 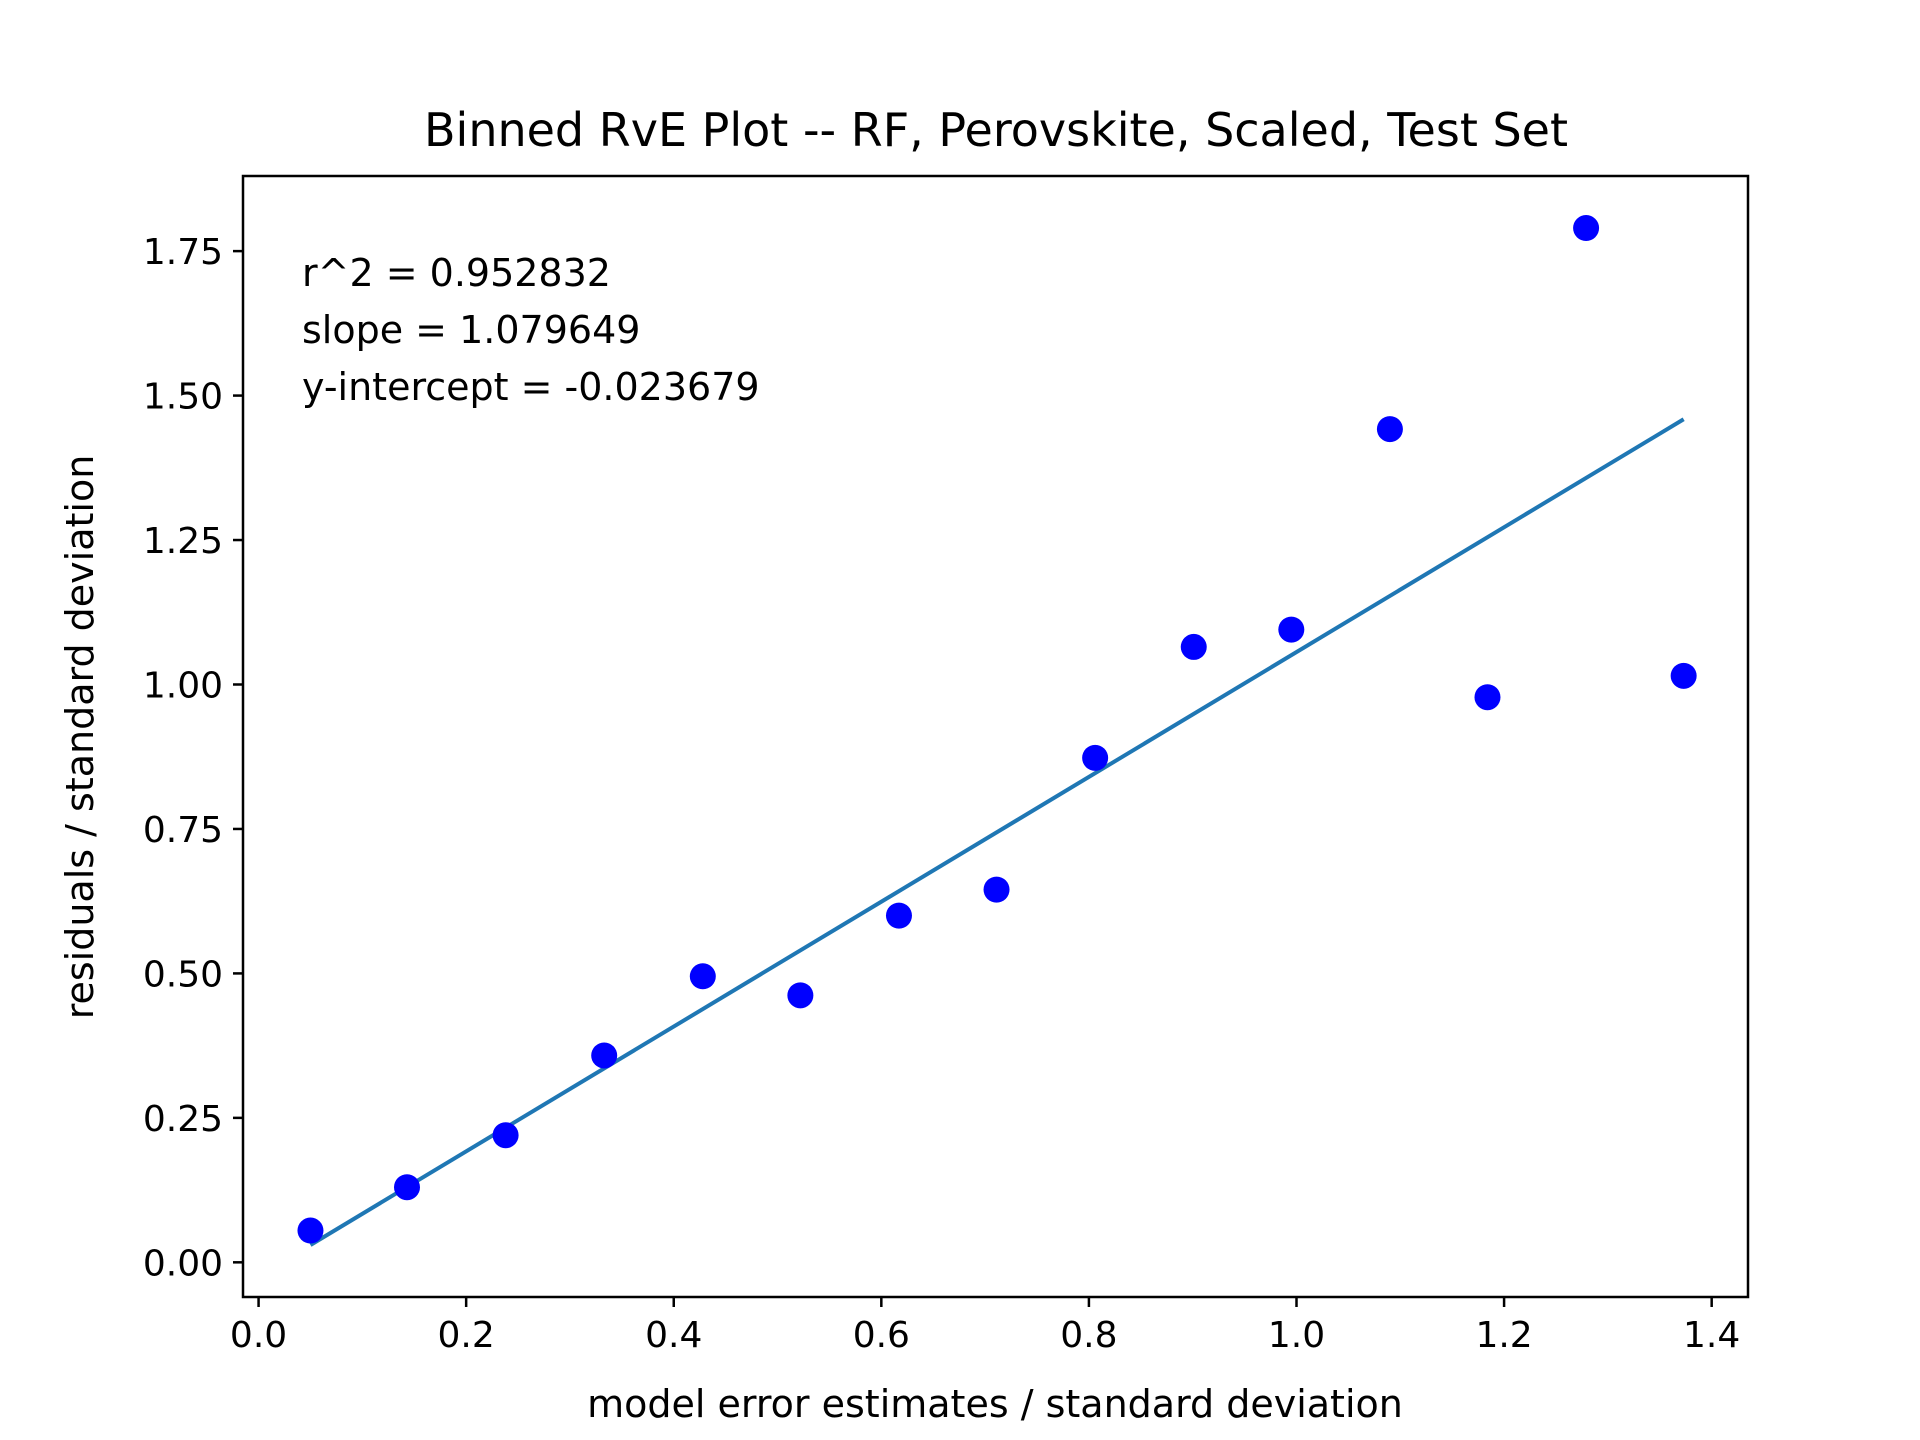 What do you see at coordinates (1296, 1335) in the screenshot?
I see `x-tick-label: 1.0` at bounding box center [1296, 1335].